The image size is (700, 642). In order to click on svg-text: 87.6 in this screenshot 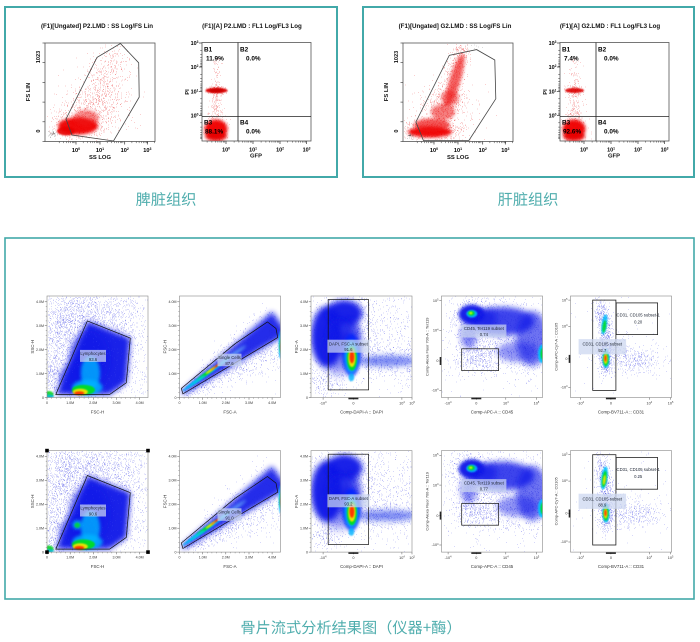, I will do `click(229, 363)`.